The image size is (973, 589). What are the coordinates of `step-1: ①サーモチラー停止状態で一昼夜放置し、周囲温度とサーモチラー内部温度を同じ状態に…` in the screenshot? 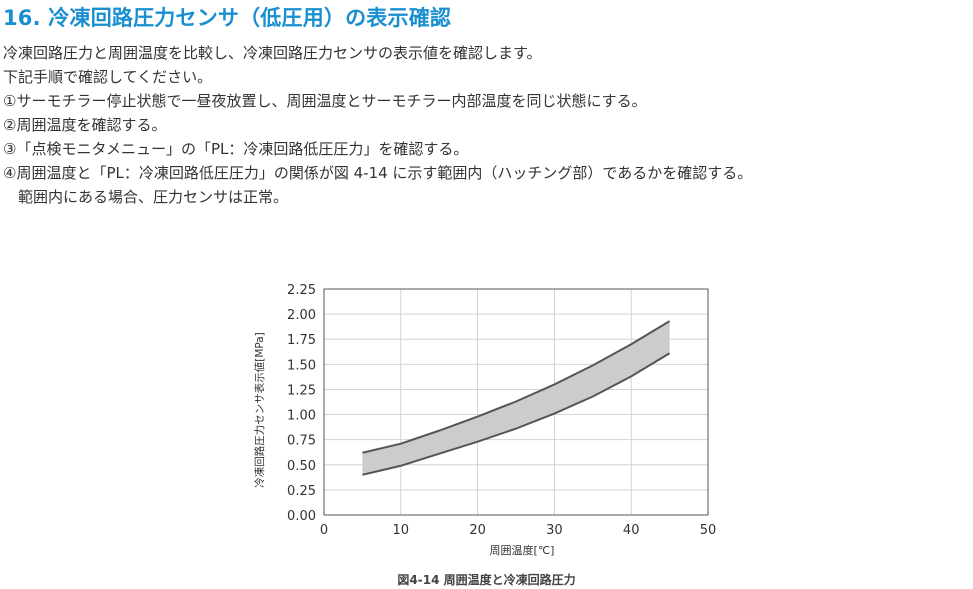 It's located at (325, 101).